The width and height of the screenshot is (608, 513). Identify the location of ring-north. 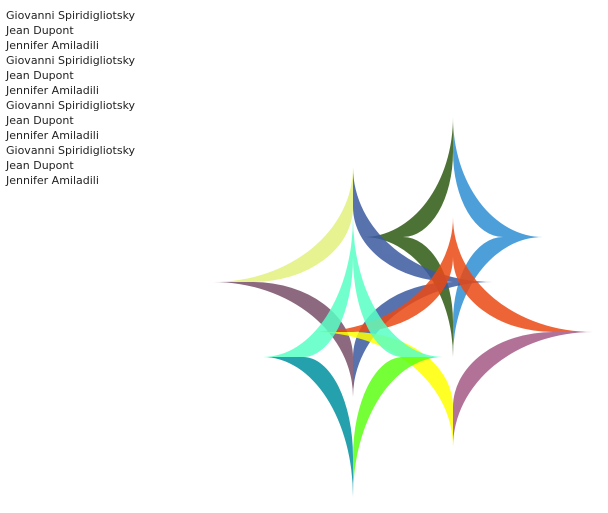
(453, 237).